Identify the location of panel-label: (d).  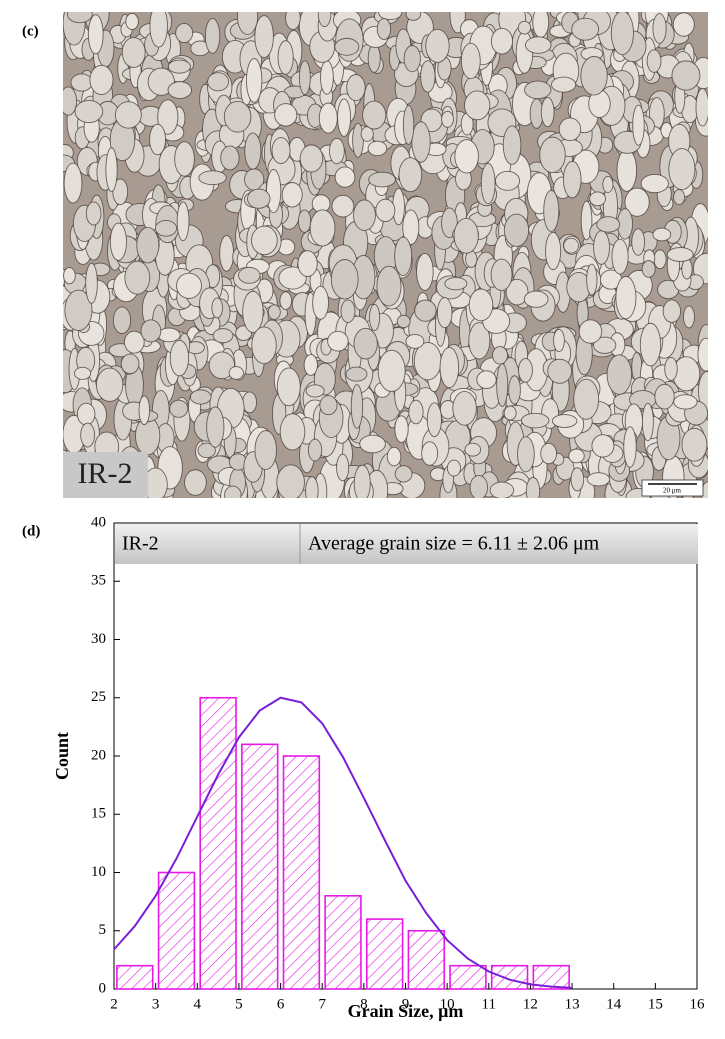
(31, 531).